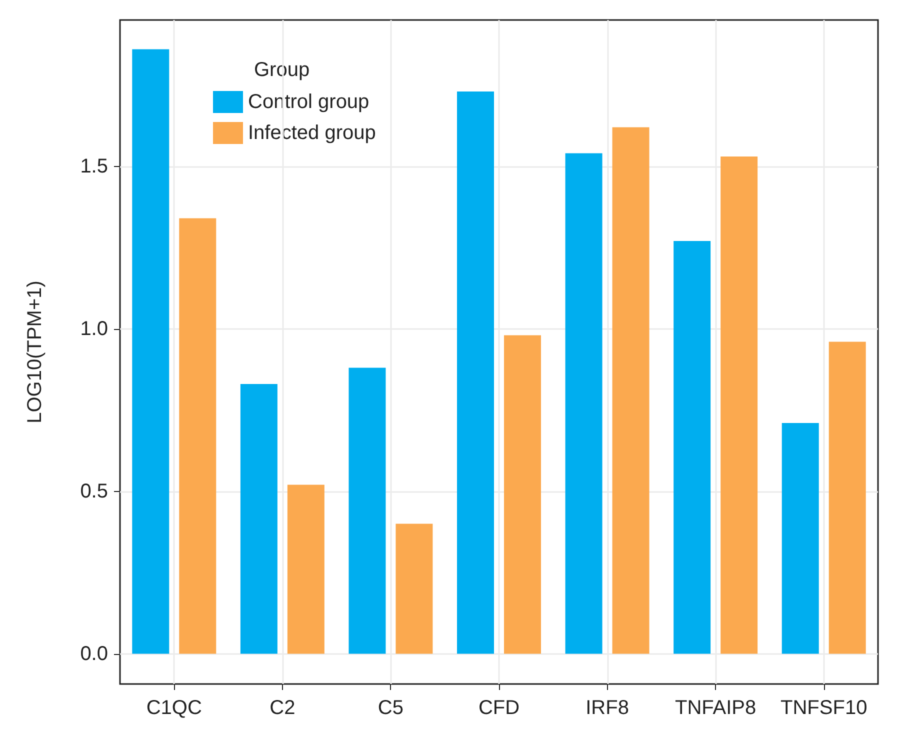 The width and height of the screenshot is (907, 741). I want to click on y-tick-label: 0.5, so click(94, 491).